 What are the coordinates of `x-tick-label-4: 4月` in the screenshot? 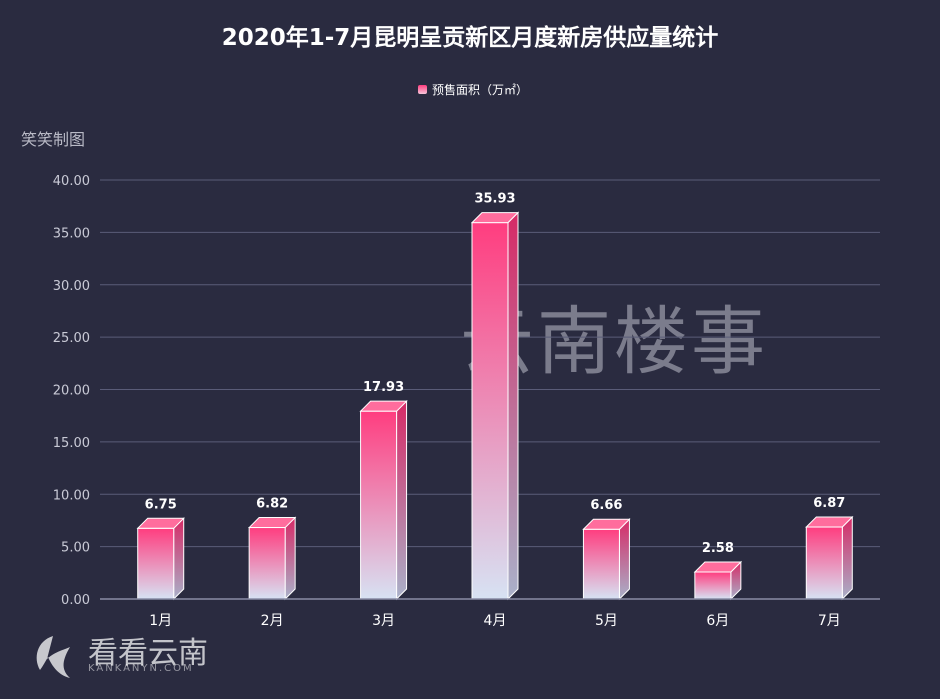 It's located at (495, 621).